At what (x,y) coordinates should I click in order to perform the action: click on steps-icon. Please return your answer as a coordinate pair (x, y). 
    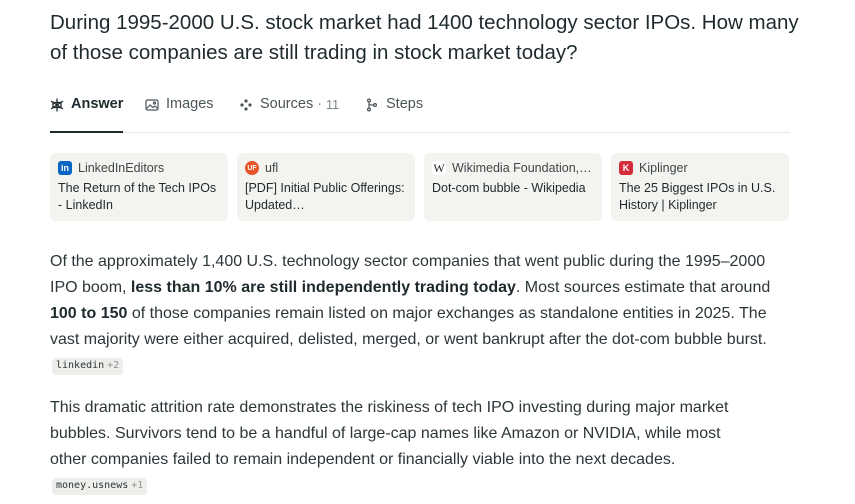
    Looking at the image, I should click on (372, 105).